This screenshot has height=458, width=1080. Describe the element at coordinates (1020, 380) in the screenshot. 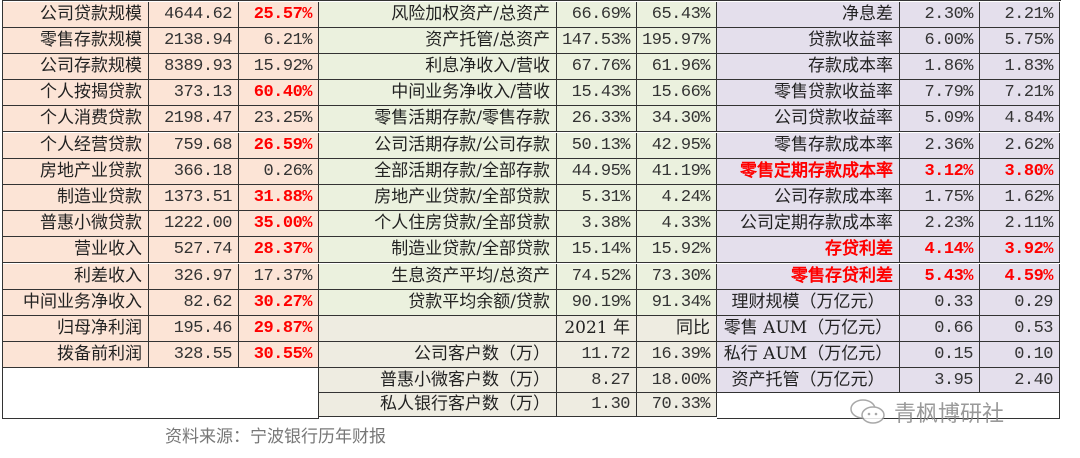

I see `value-cell: 2.40` at that location.